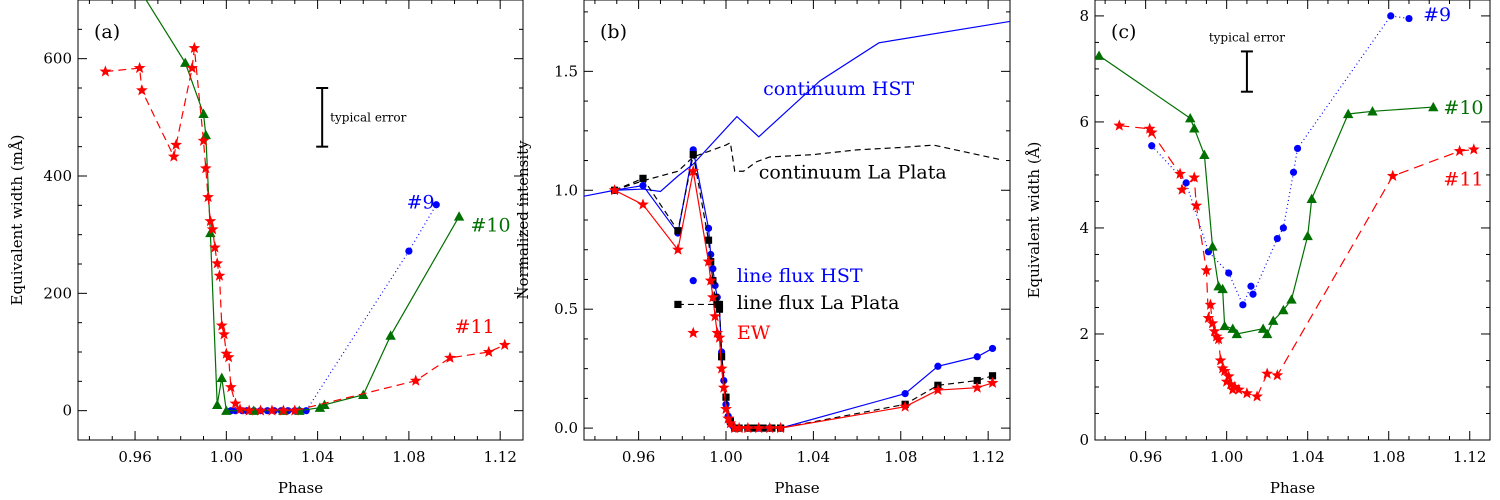  What do you see at coordinates (408, 457) in the screenshot?
I see `x-tick-label: 1.08` at bounding box center [408, 457].